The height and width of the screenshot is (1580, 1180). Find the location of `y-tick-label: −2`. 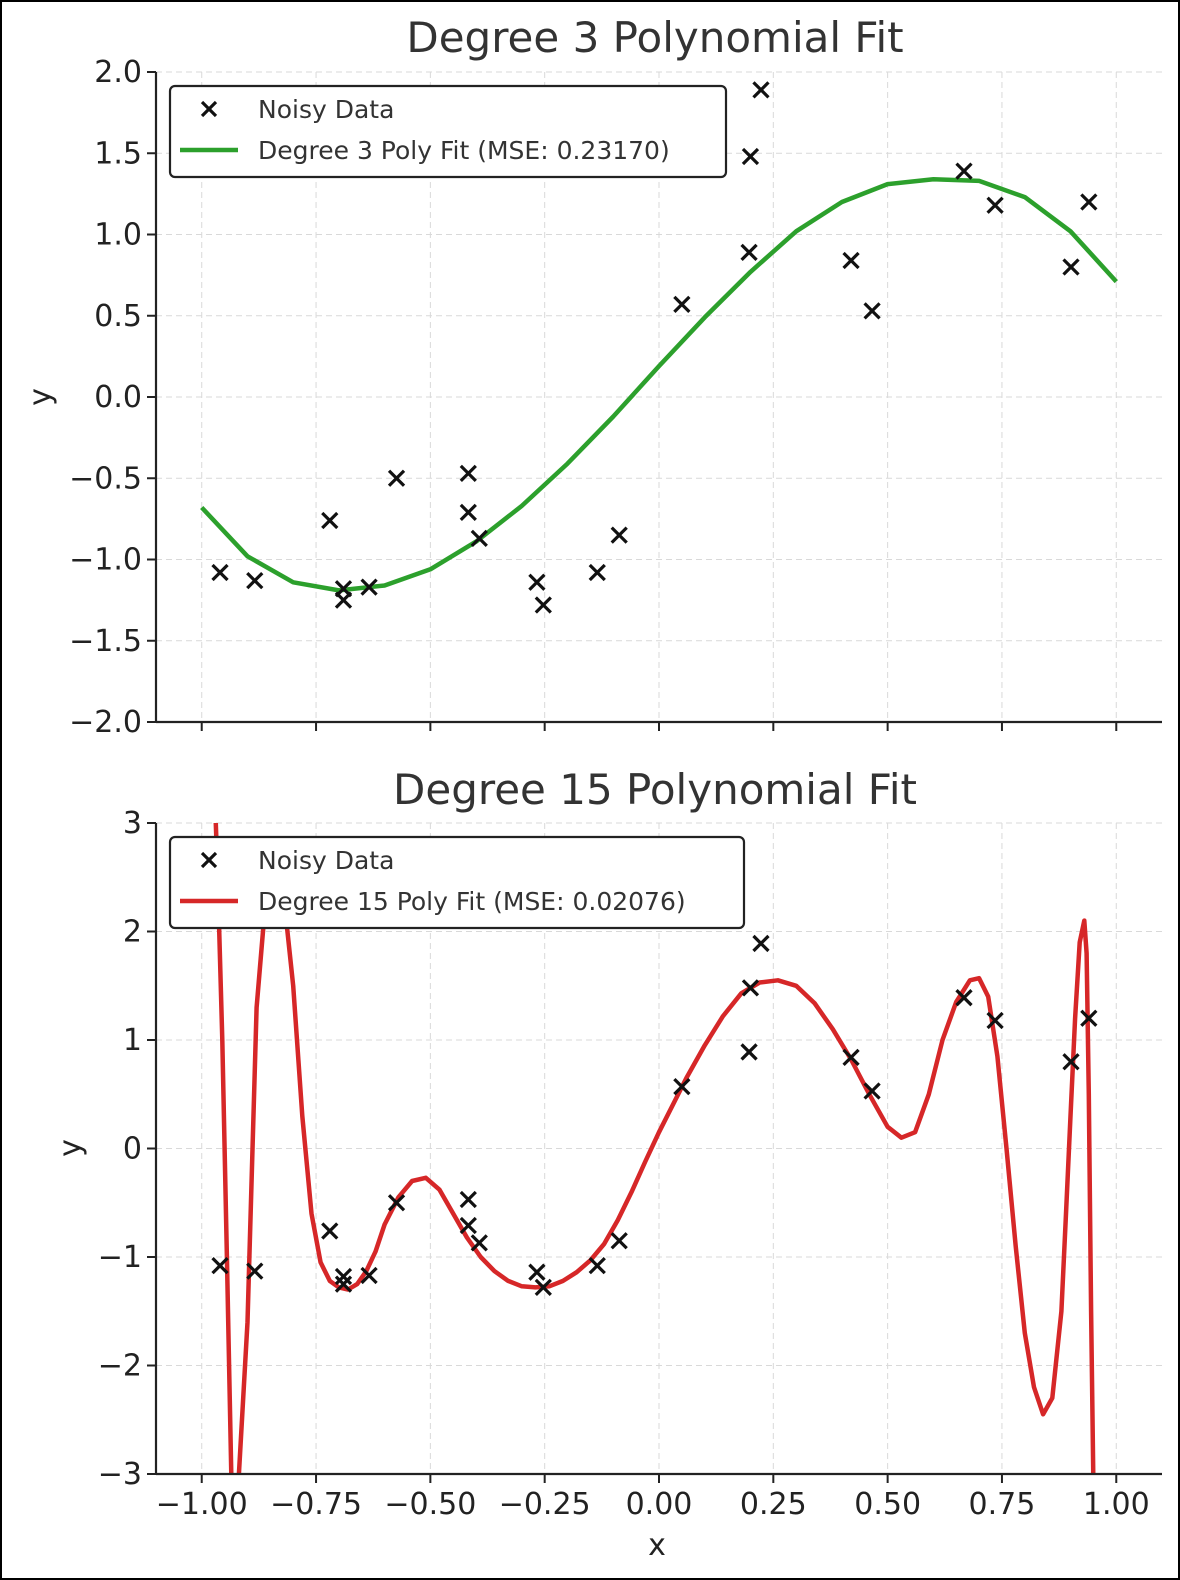

y-tick-label: −2 is located at coordinates (120, 1366).